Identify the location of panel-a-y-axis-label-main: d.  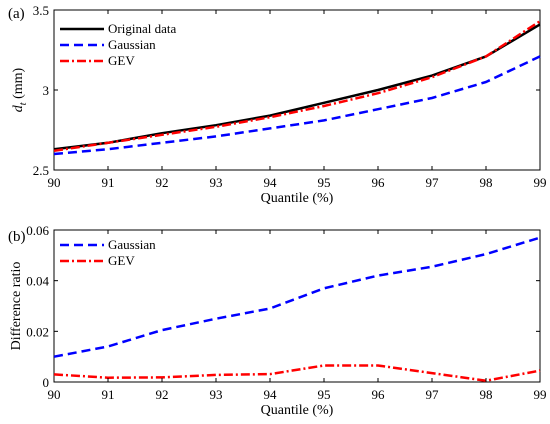
(18, 108).